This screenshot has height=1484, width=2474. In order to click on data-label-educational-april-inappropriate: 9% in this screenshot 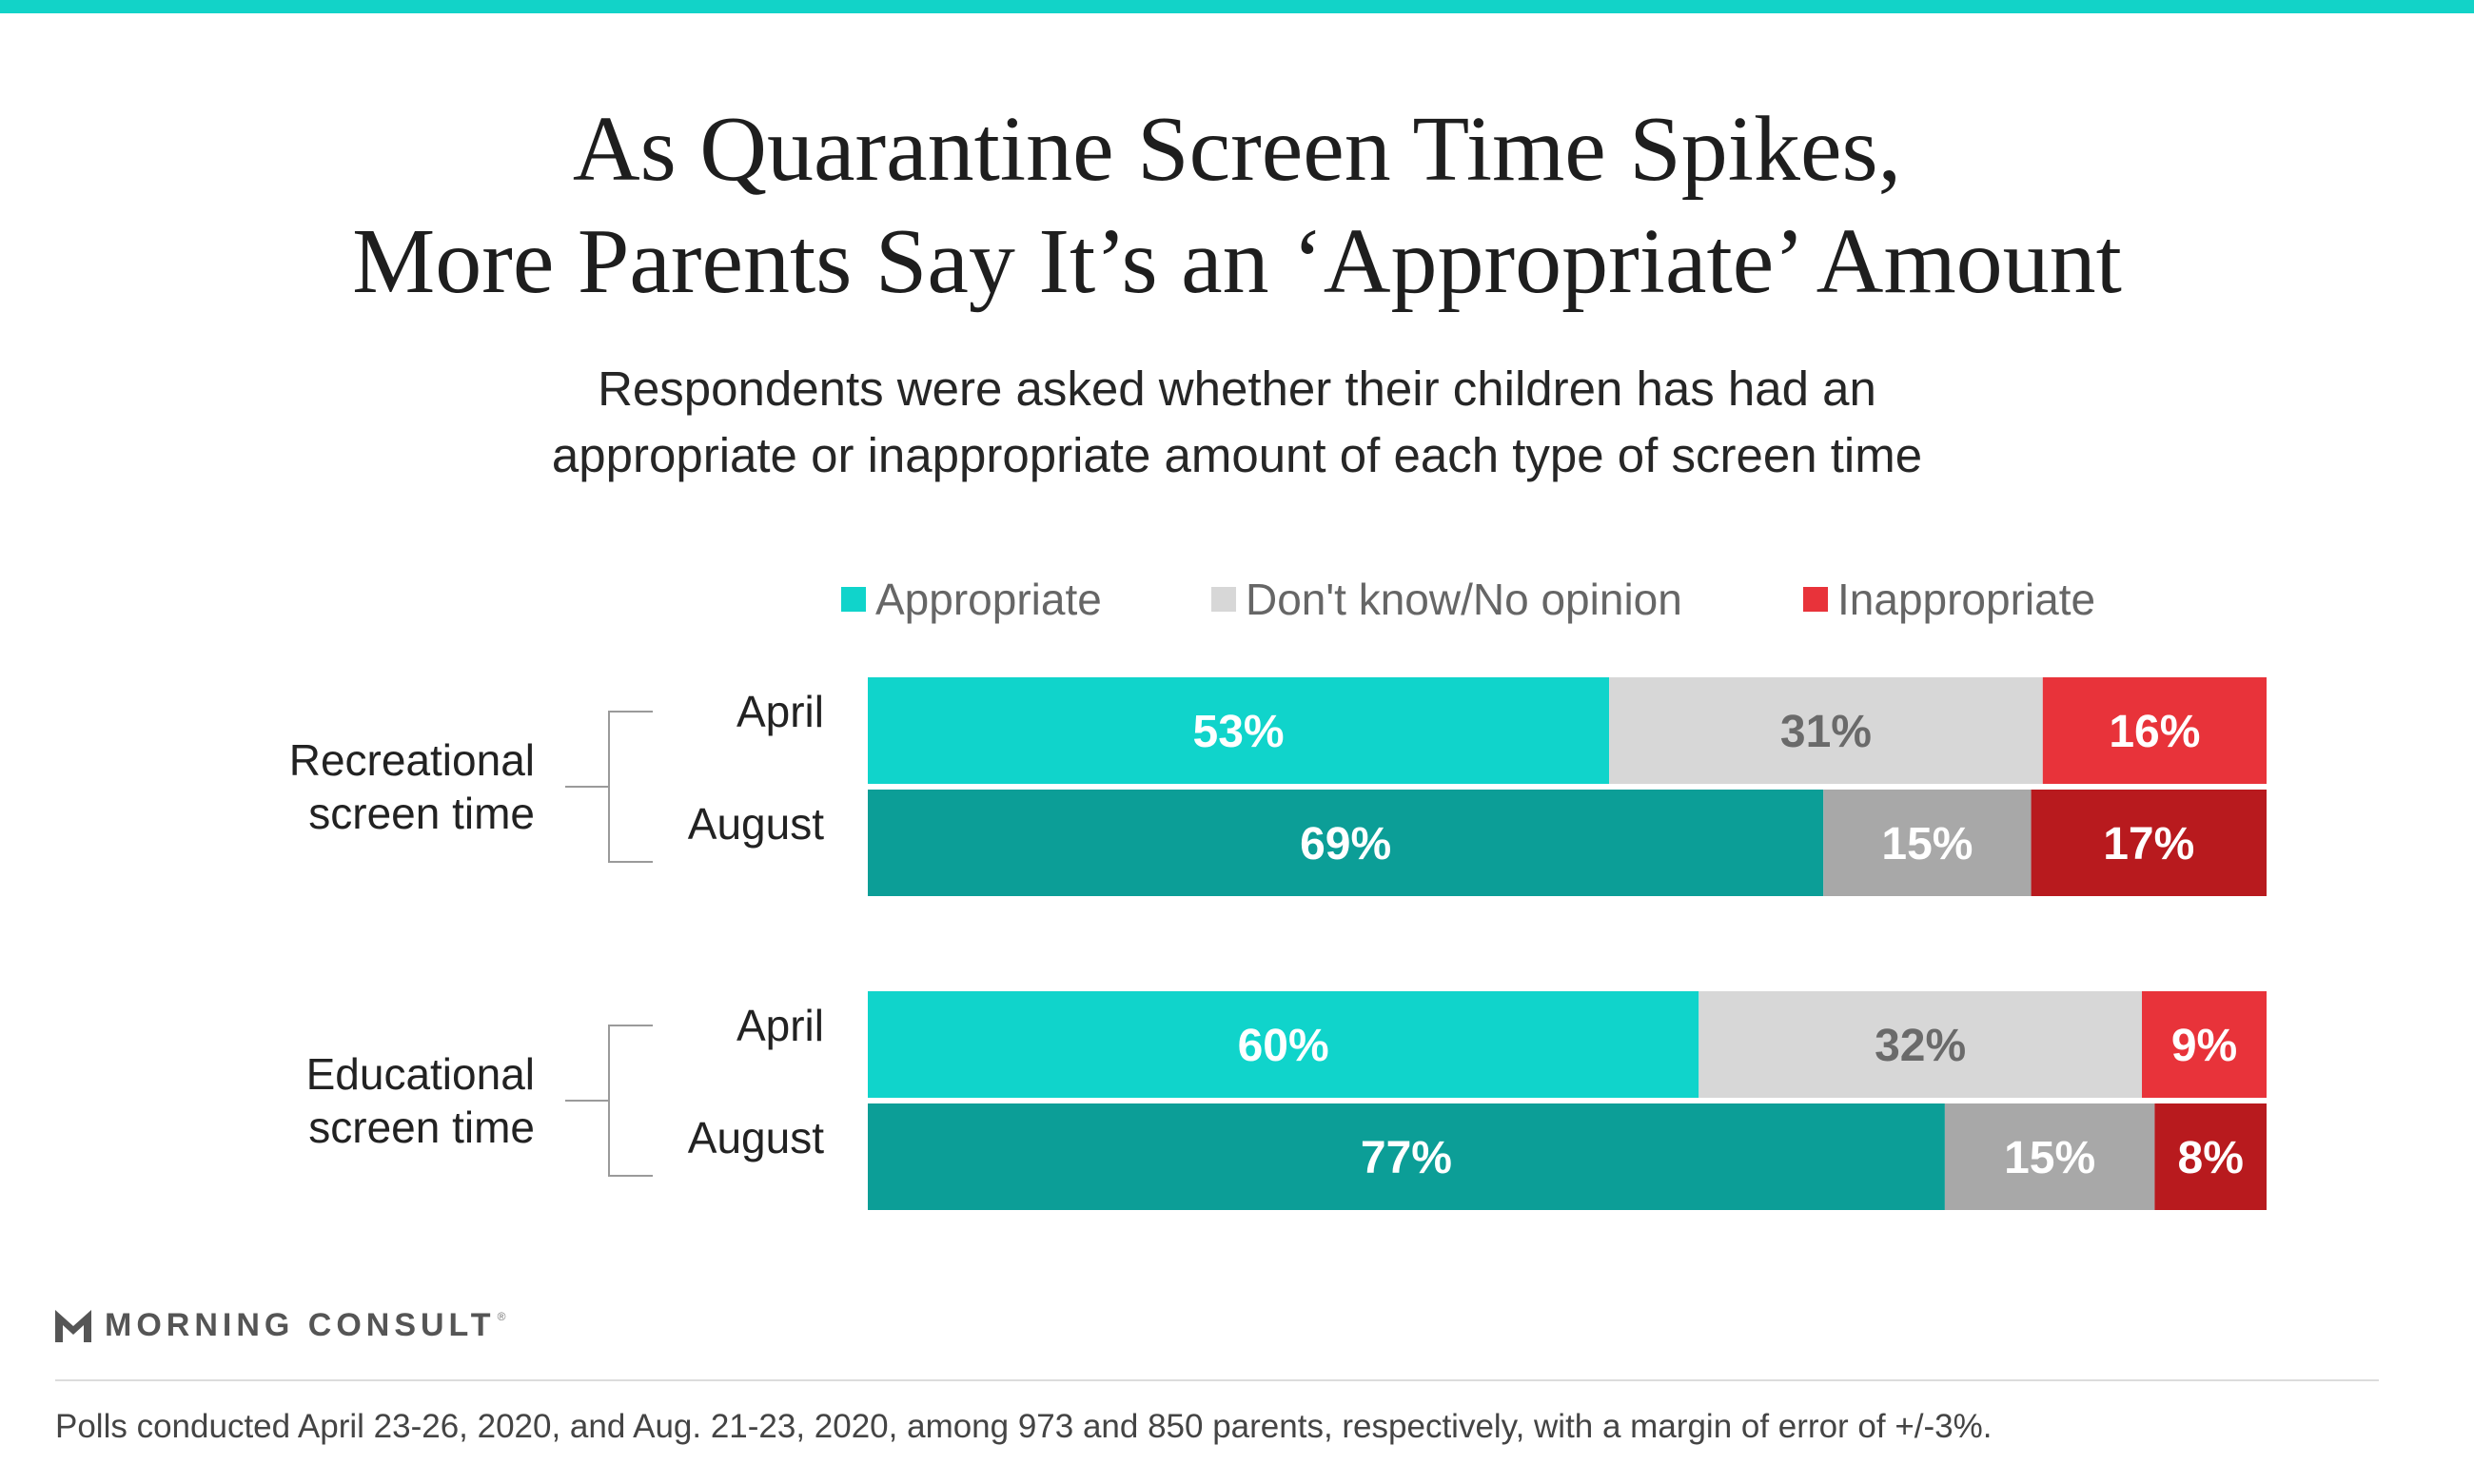, I will do `click(2204, 1046)`.